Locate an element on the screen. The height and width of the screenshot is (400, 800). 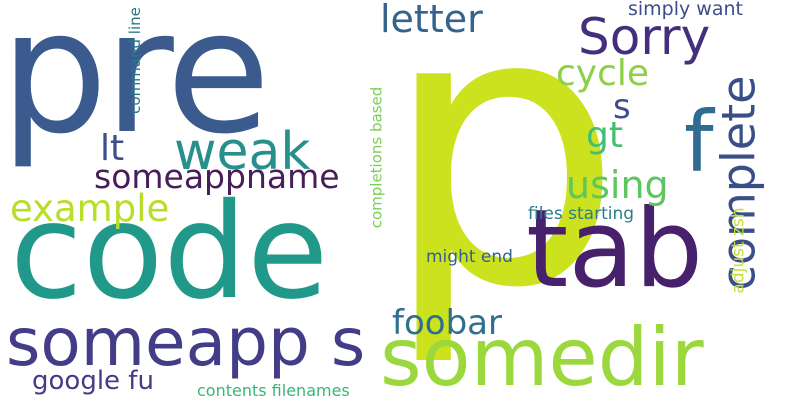
word-completions-based: completions based is located at coordinates (376, 157).